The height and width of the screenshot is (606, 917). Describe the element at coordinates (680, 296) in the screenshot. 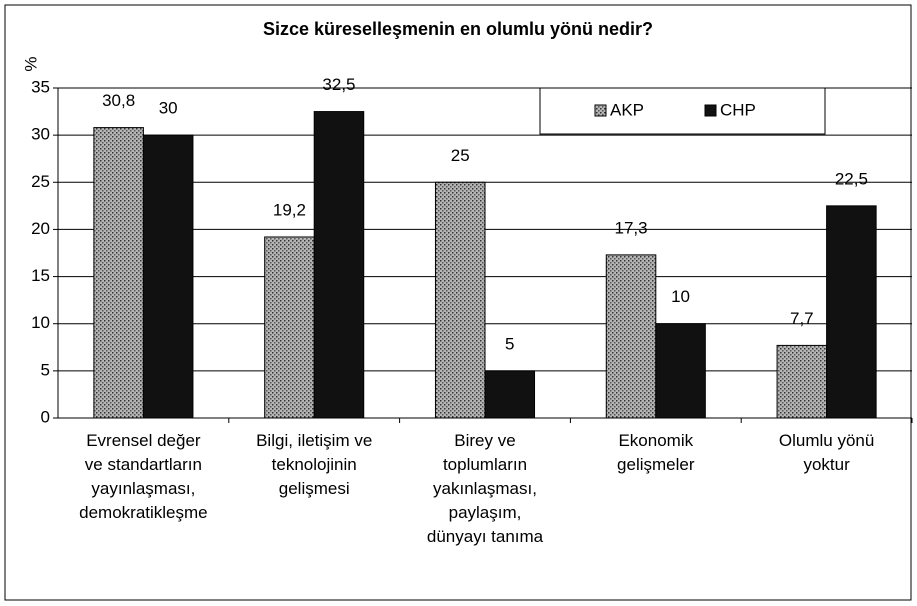

I see `value-label: 10` at that location.